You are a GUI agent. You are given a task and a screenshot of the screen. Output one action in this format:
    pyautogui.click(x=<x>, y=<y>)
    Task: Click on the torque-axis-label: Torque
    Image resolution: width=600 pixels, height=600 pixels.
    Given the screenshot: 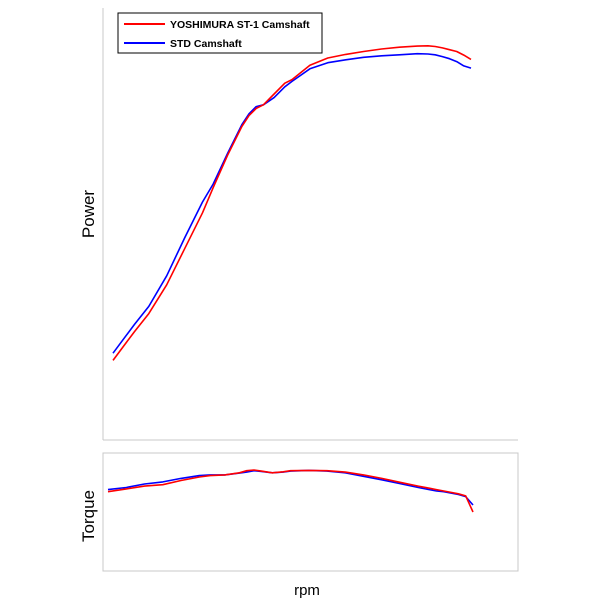 What is the action you would take?
    pyautogui.click(x=88, y=516)
    